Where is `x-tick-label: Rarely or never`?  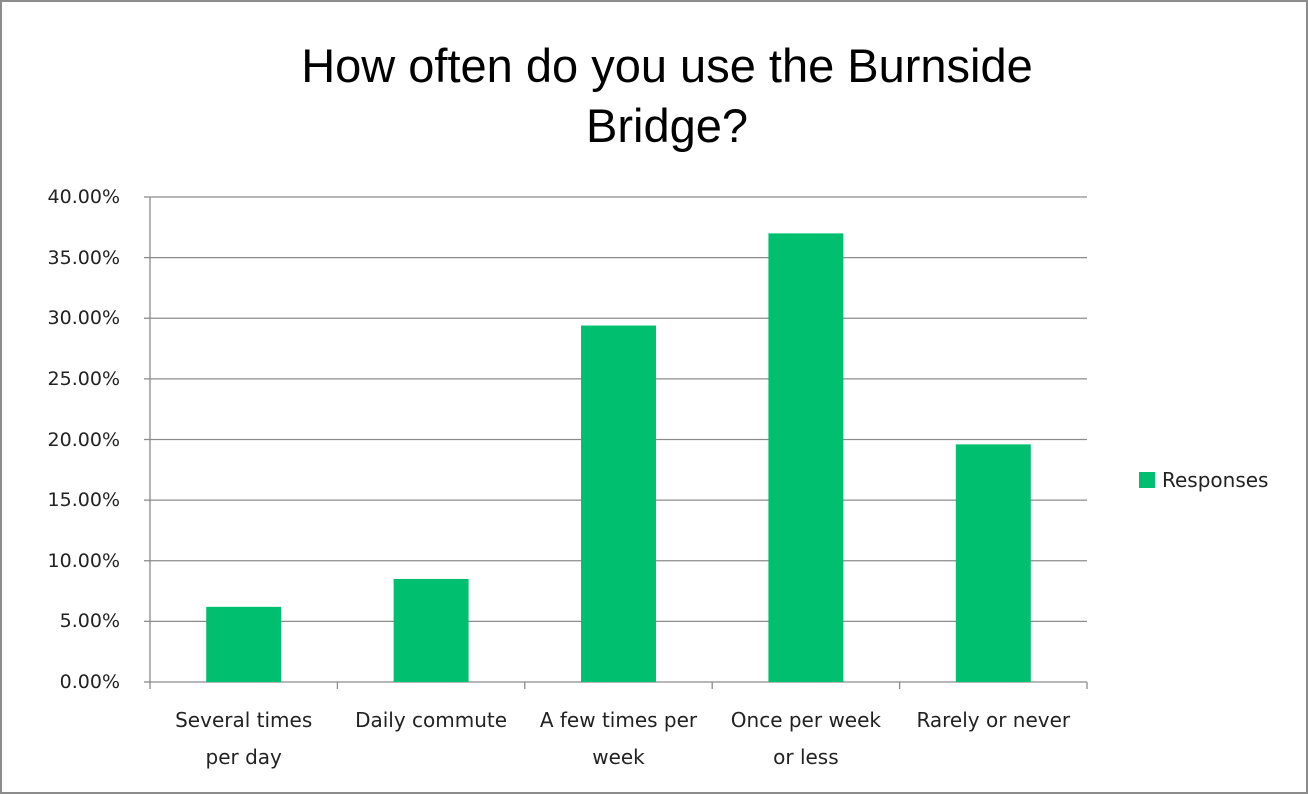
x-tick-label: Rarely or never is located at coordinates (993, 720).